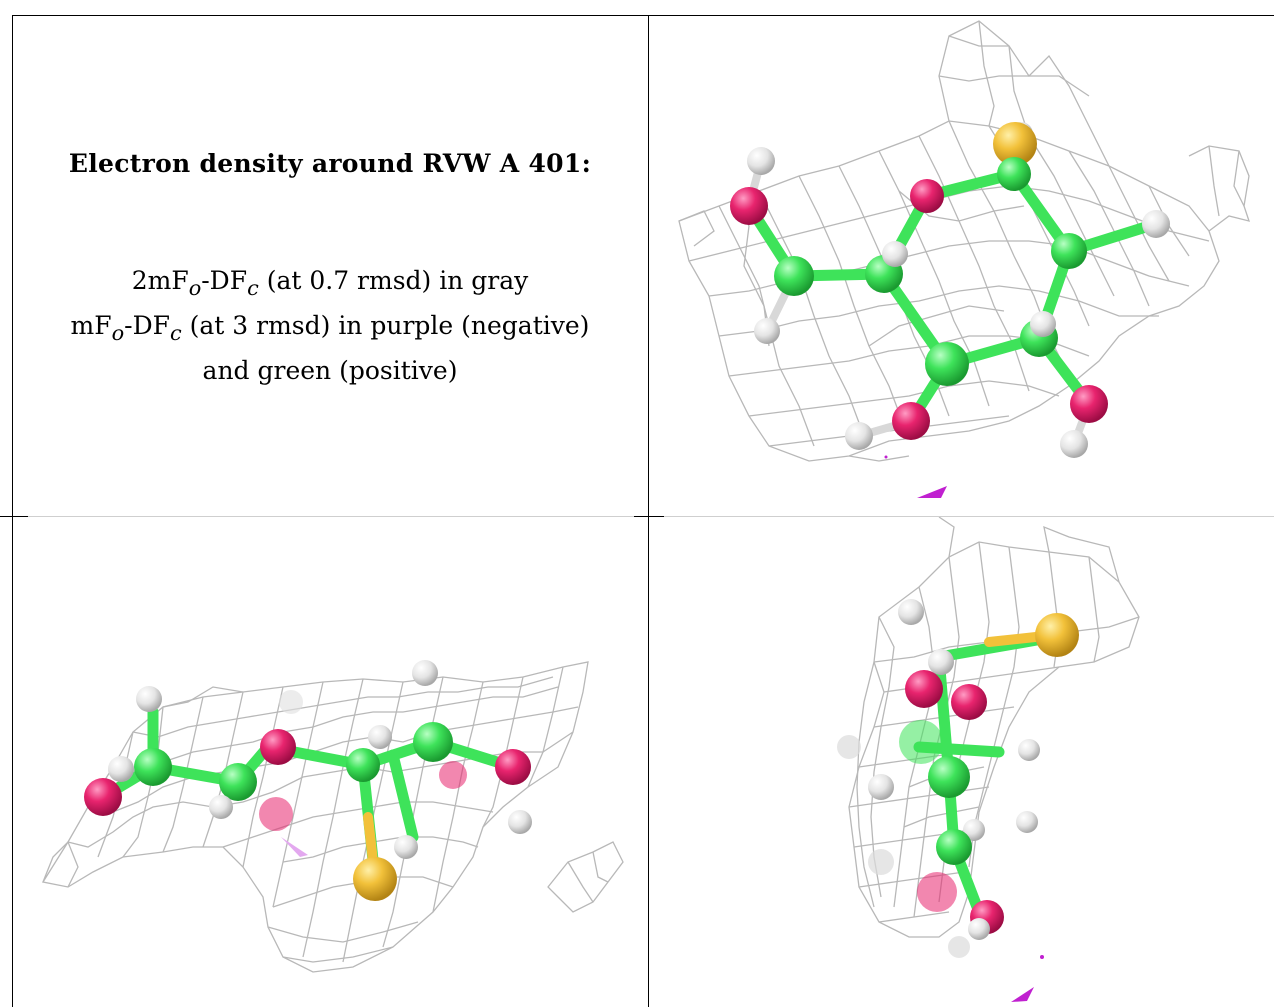  I want to click on border-middle-horizontal-faint-right, so click(969, 516).